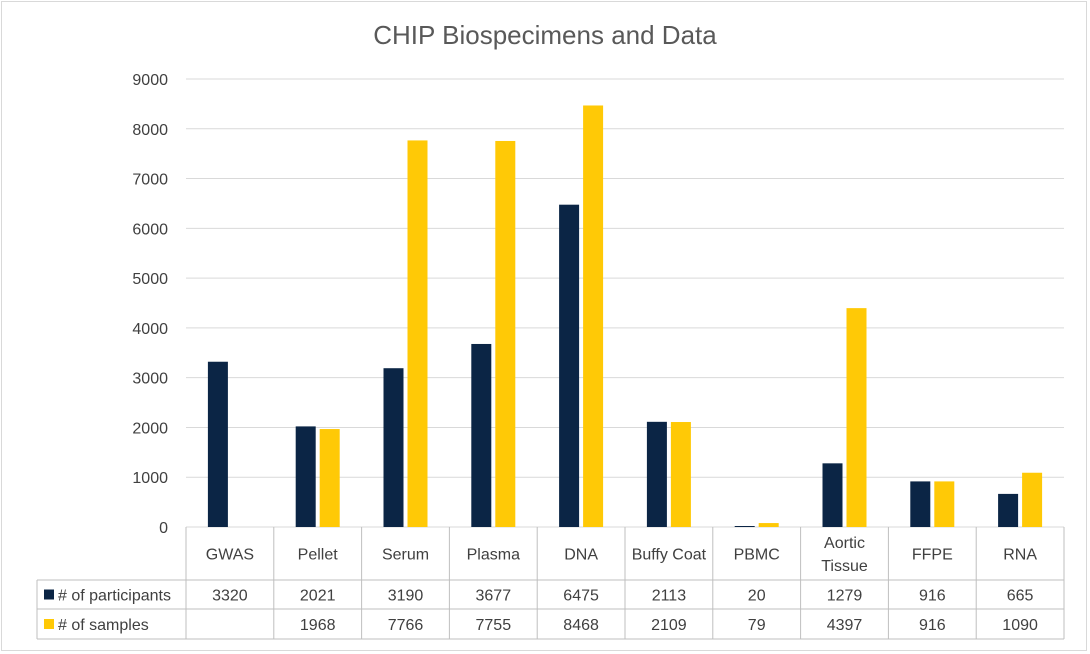  What do you see at coordinates (1020, 555) in the screenshot?
I see `category-label: RNA` at bounding box center [1020, 555].